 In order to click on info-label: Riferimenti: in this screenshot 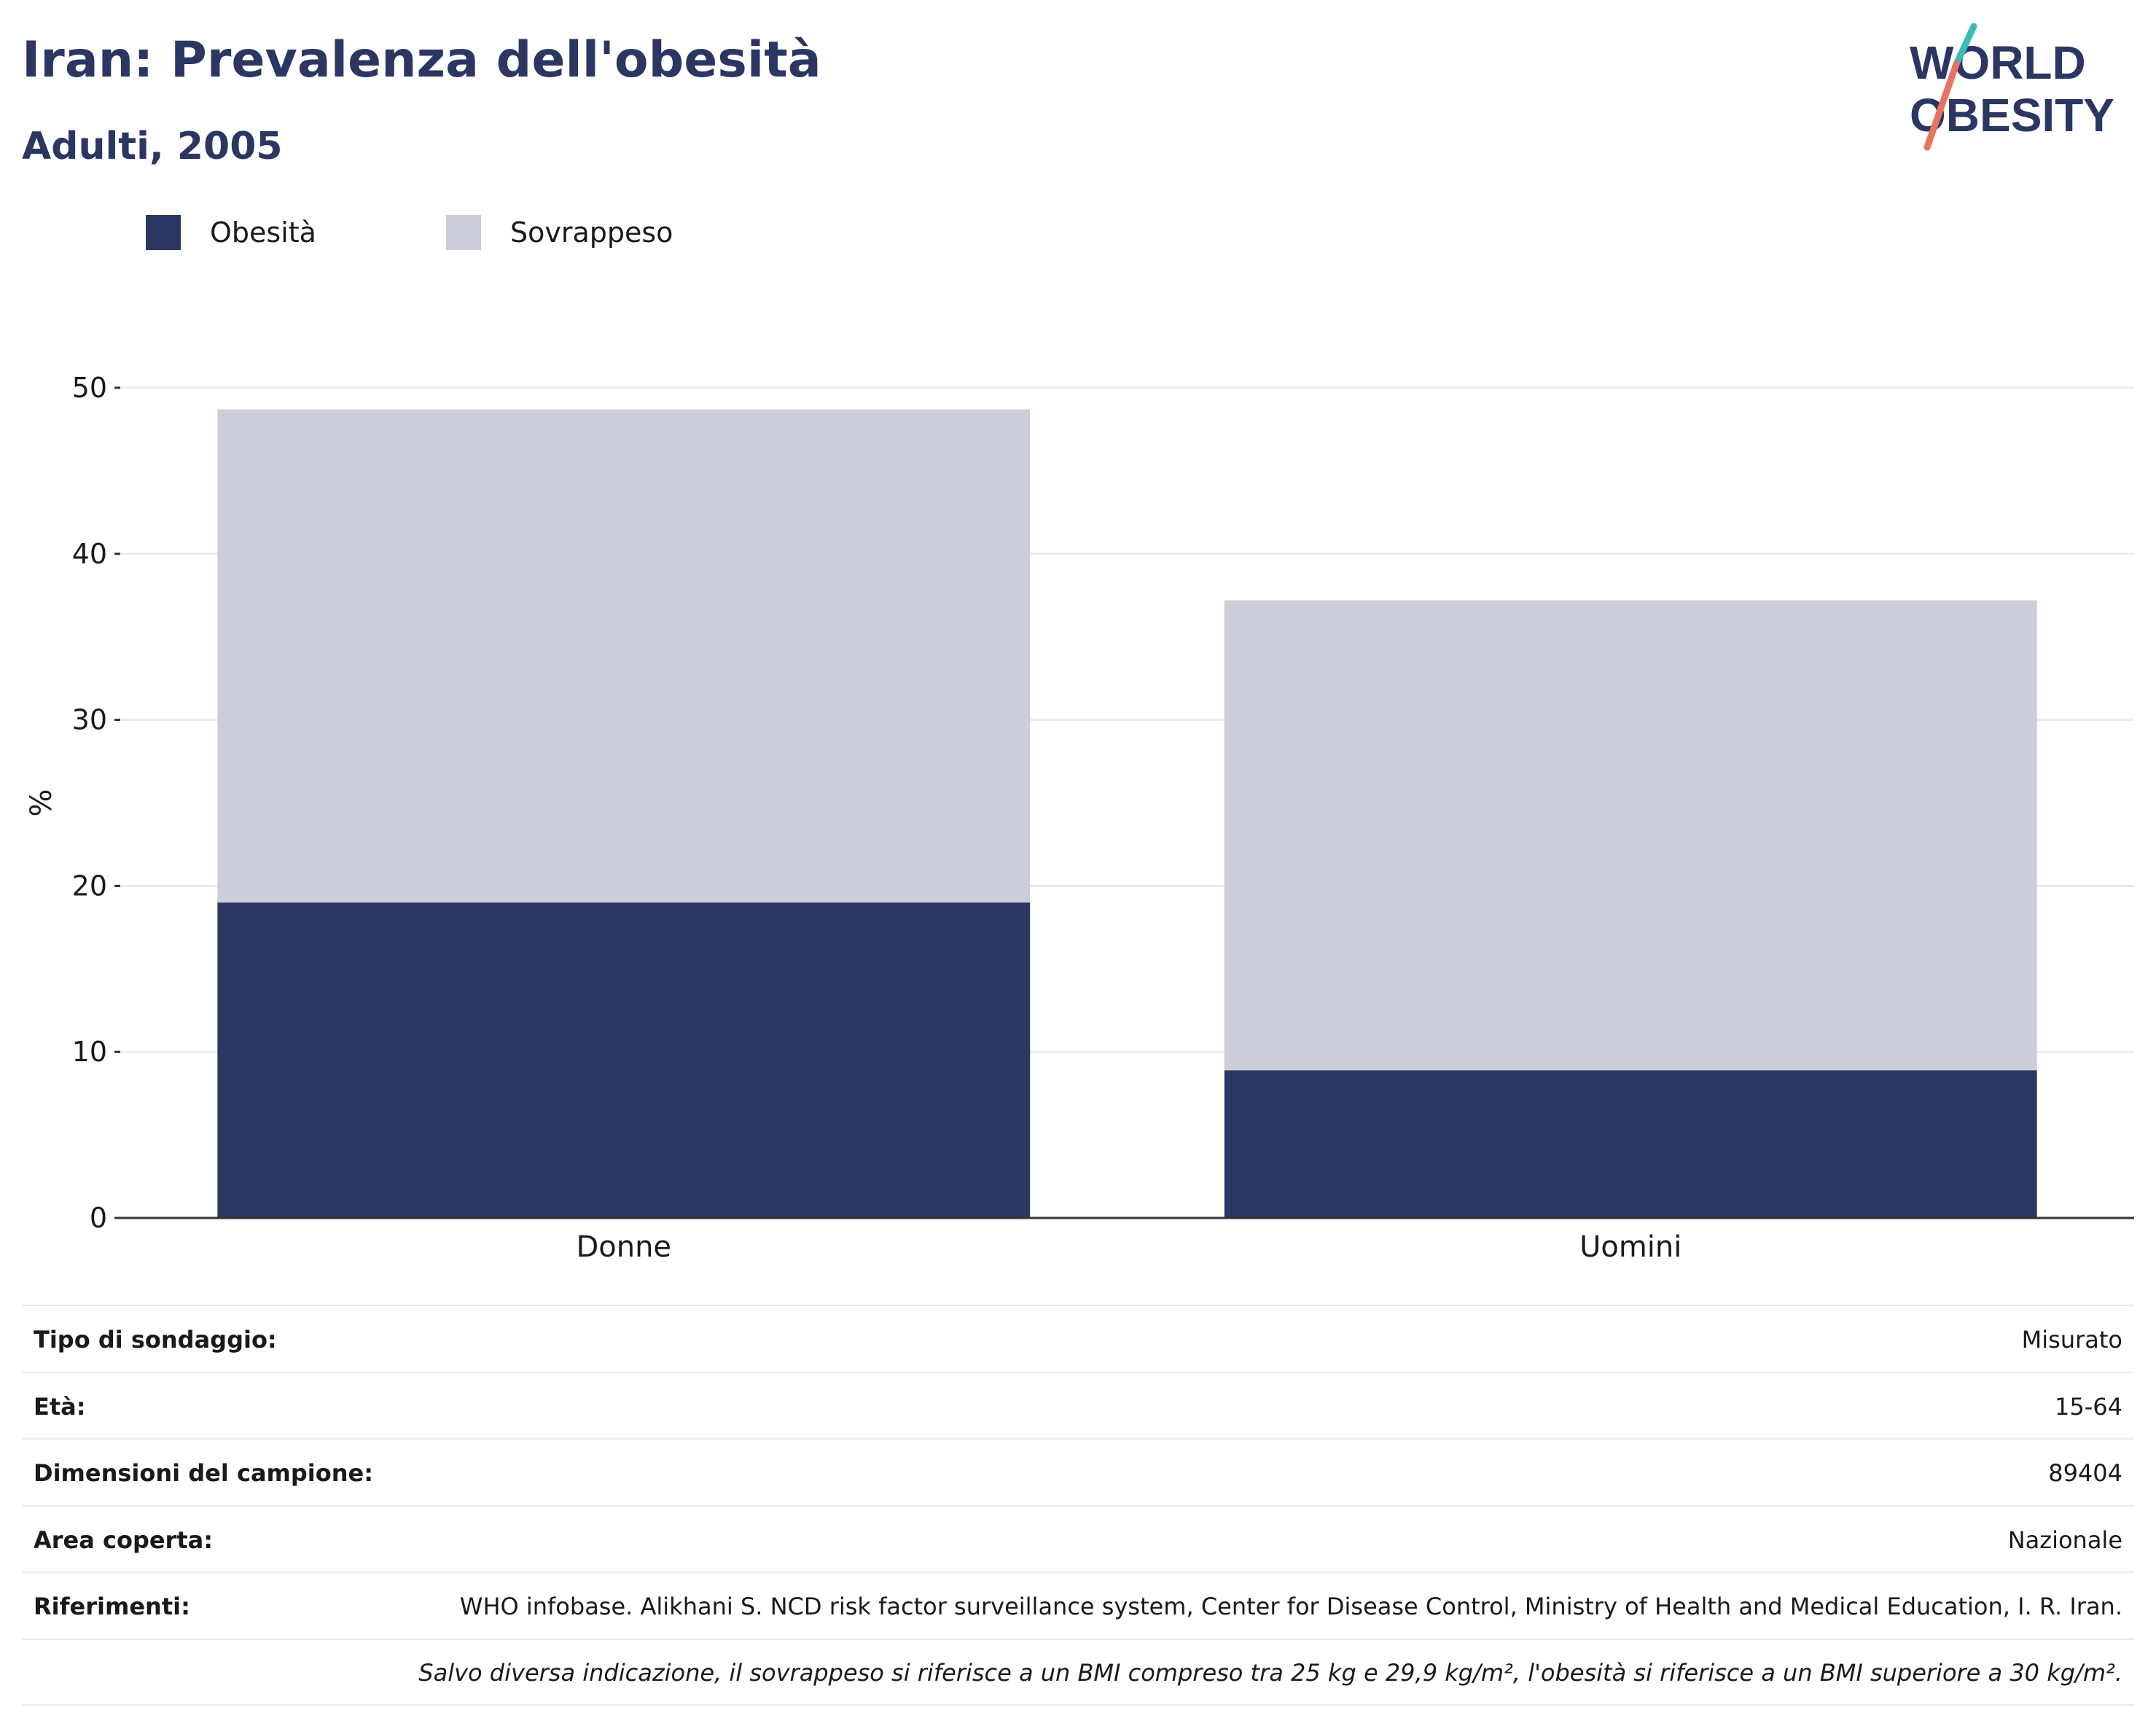, I will do `click(112, 1607)`.